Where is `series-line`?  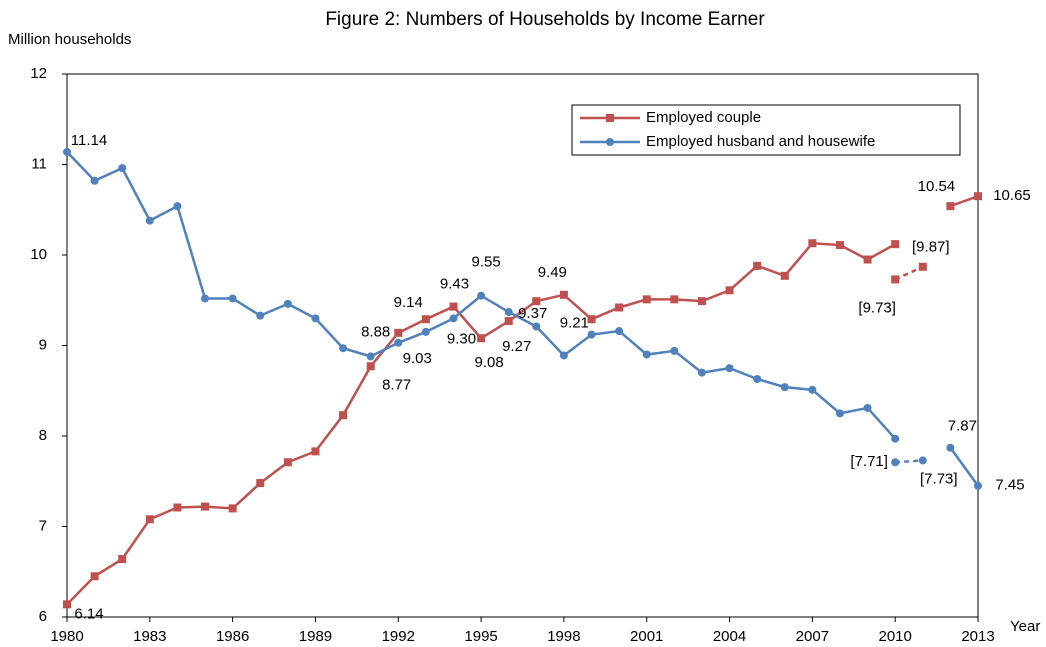
series-line is located at coordinates (909, 273).